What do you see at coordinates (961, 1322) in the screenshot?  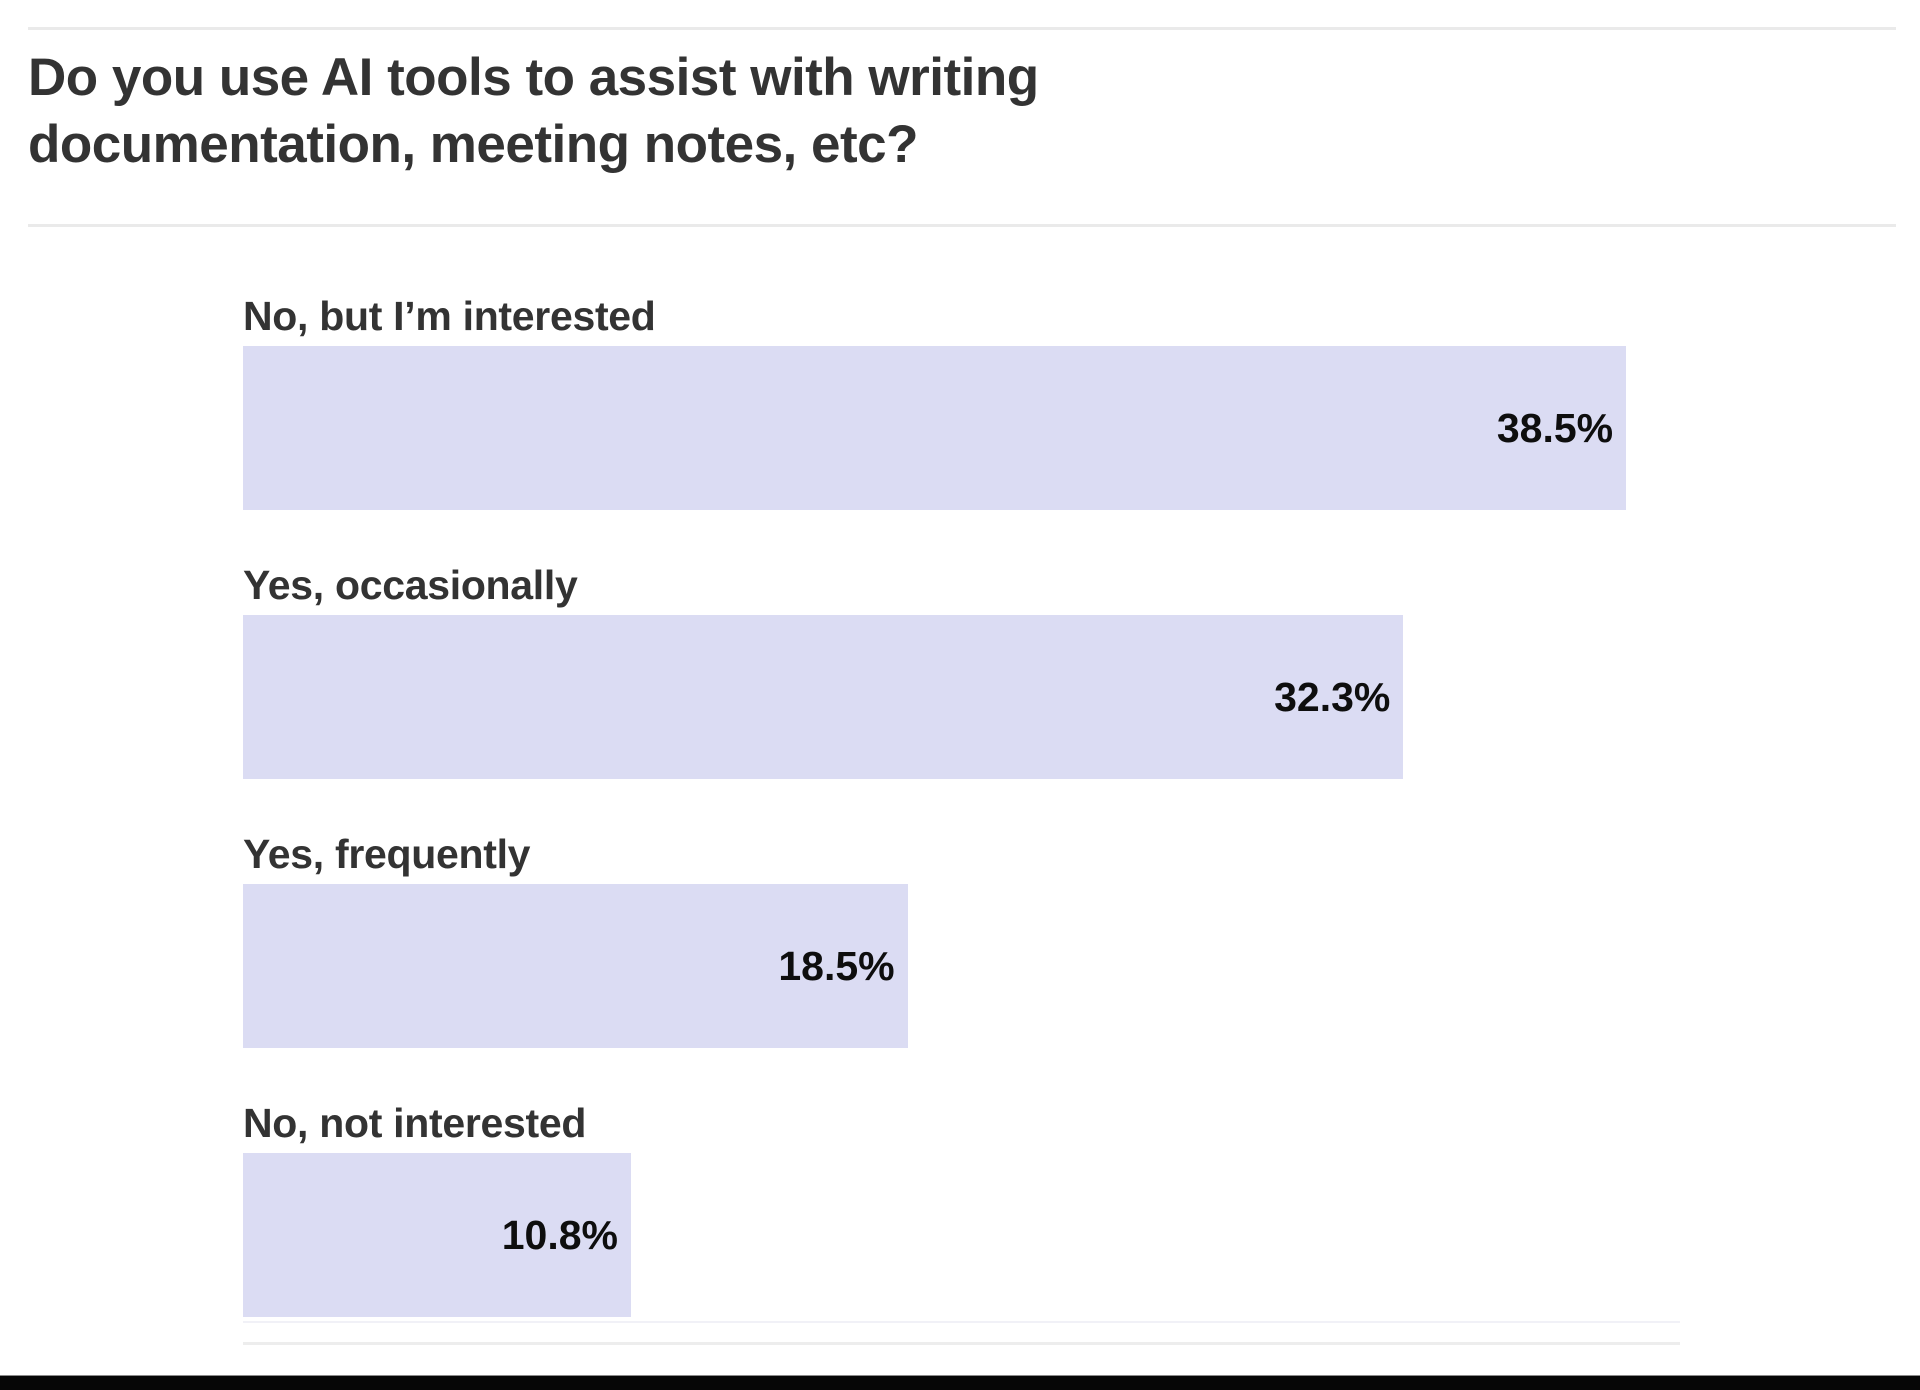 I see `x-axis-line` at bounding box center [961, 1322].